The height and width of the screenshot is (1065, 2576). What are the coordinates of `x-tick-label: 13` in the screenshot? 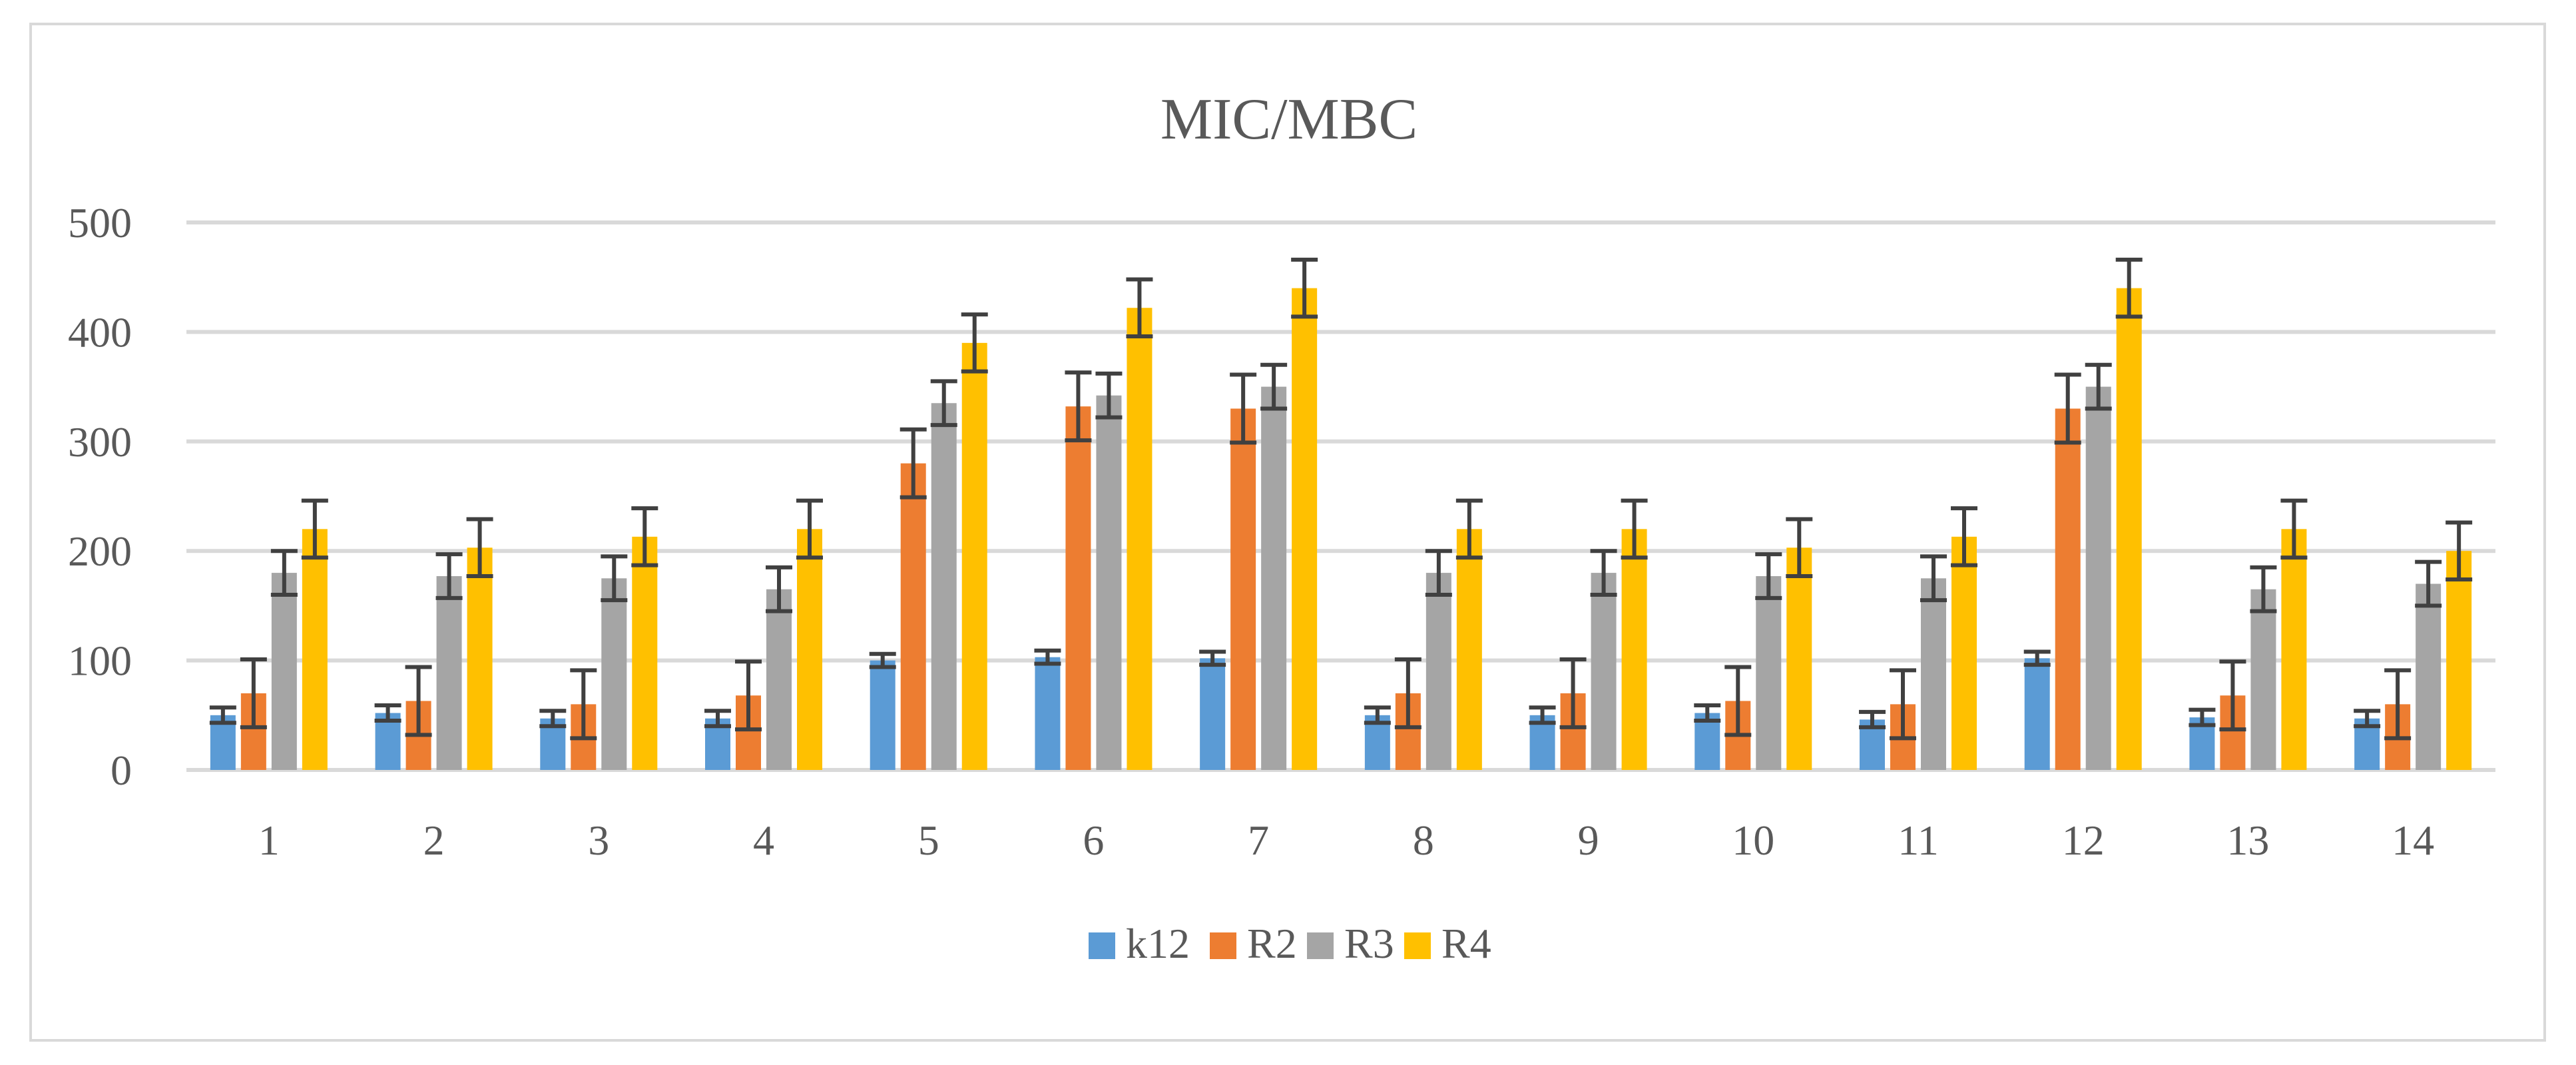 It's located at (2248, 840).